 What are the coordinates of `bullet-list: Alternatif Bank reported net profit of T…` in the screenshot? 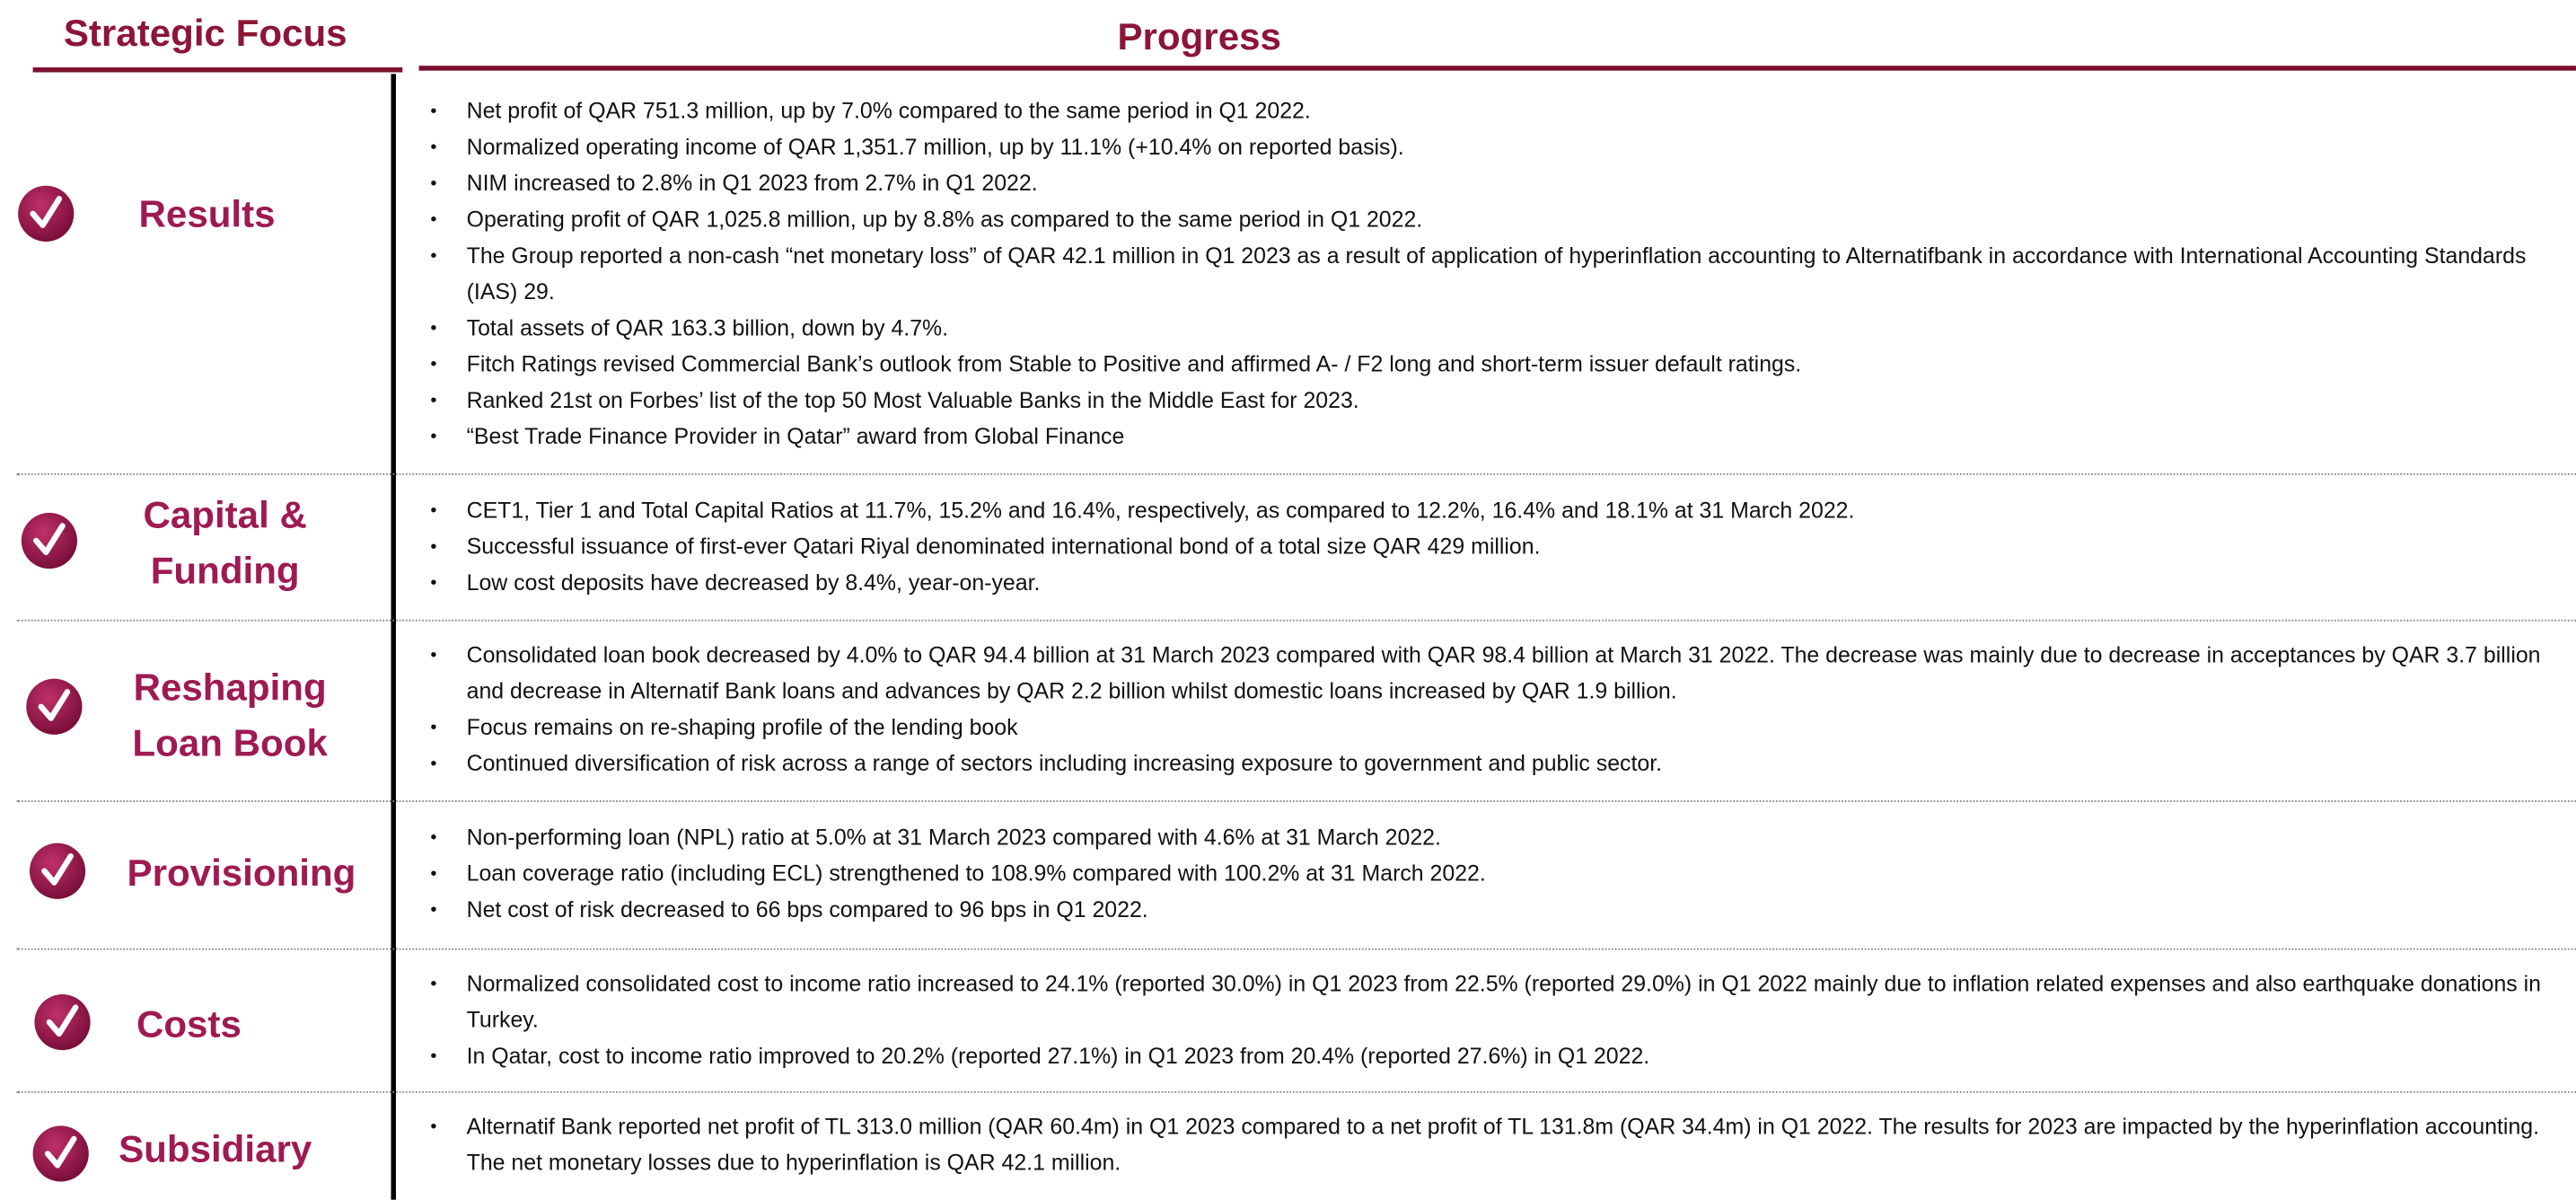 It's located at (1498, 1145).